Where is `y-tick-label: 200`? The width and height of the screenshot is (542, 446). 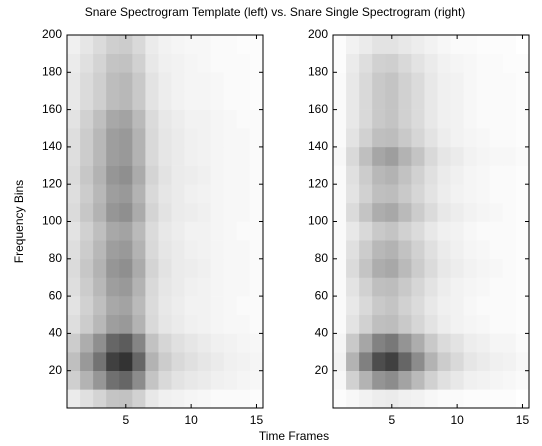
y-tick-label: 200 is located at coordinates (318, 34).